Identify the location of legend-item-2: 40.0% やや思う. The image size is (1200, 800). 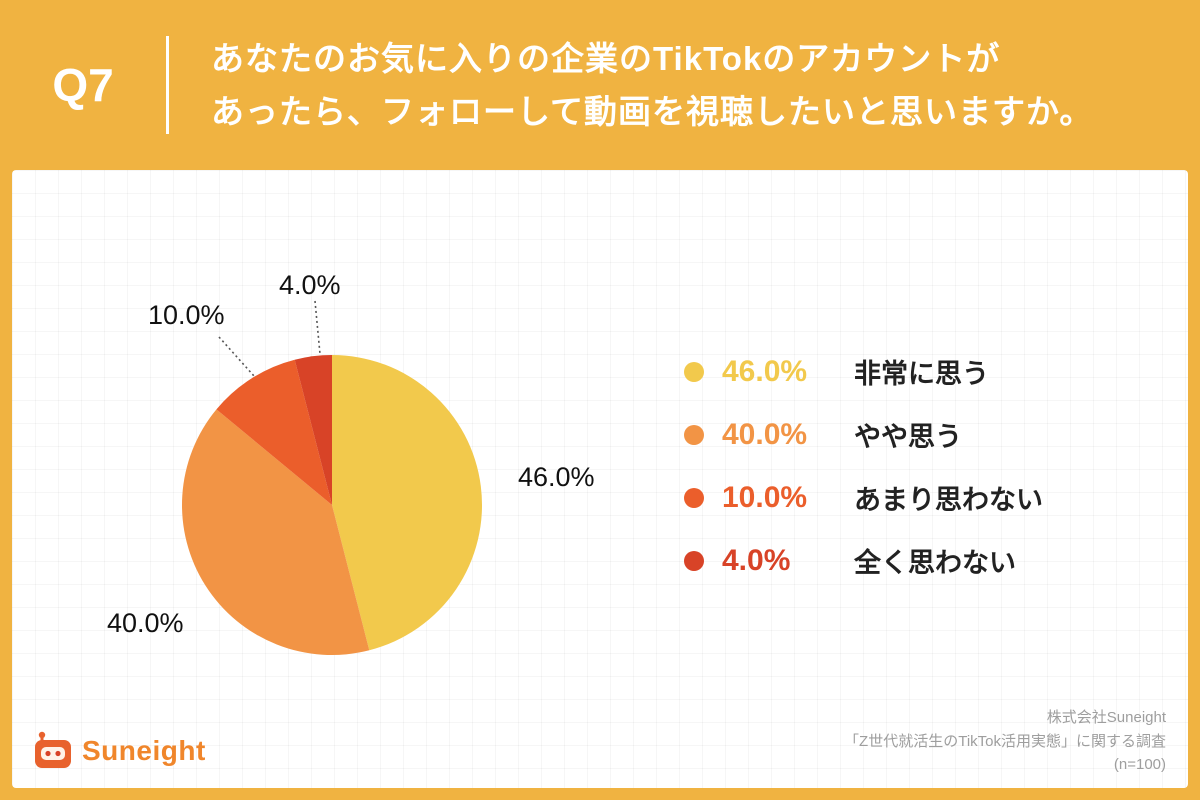
(863, 434).